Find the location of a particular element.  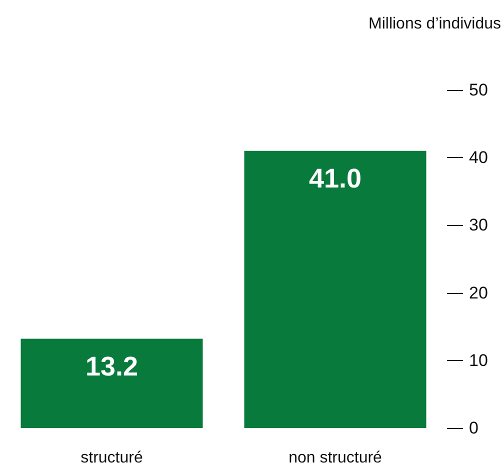

y-tick-label: 20 is located at coordinates (478, 292).